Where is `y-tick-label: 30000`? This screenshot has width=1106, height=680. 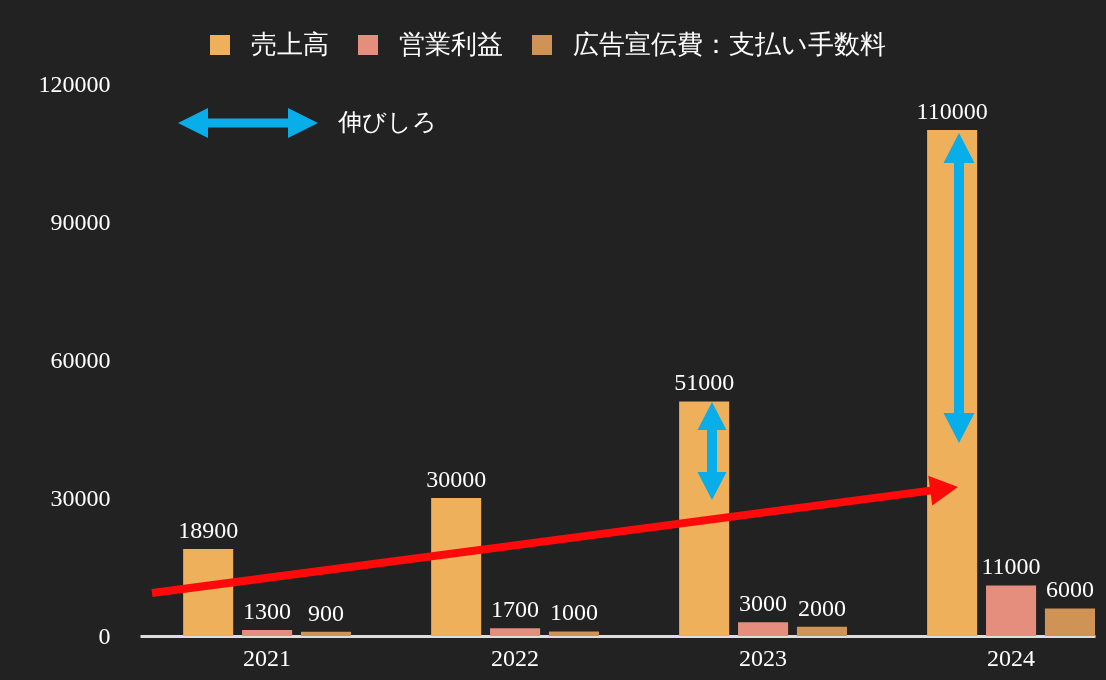
y-tick-label: 30000 is located at coordinates (80, 497).